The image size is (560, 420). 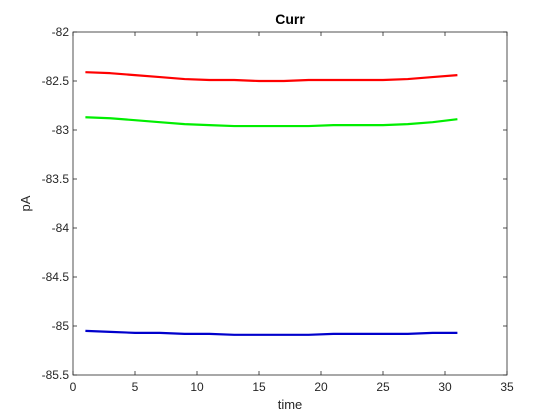 What do you see at coordinates (197, 387) in the screenshot?
I see `x-tick-label: 10` at bounding box center [197, 387].